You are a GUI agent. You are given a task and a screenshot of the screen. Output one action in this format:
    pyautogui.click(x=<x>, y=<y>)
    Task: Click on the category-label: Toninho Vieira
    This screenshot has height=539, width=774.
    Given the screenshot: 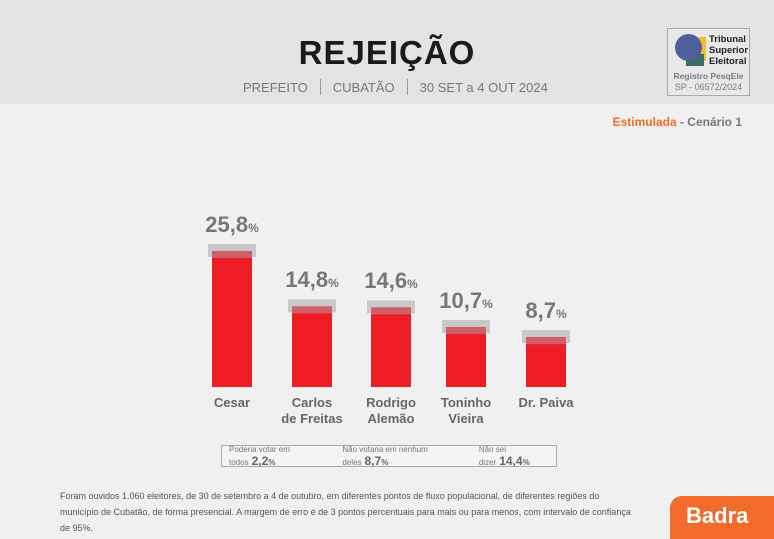 What is the action you would take?
    pyautogui.click(x=466, y=410)
    